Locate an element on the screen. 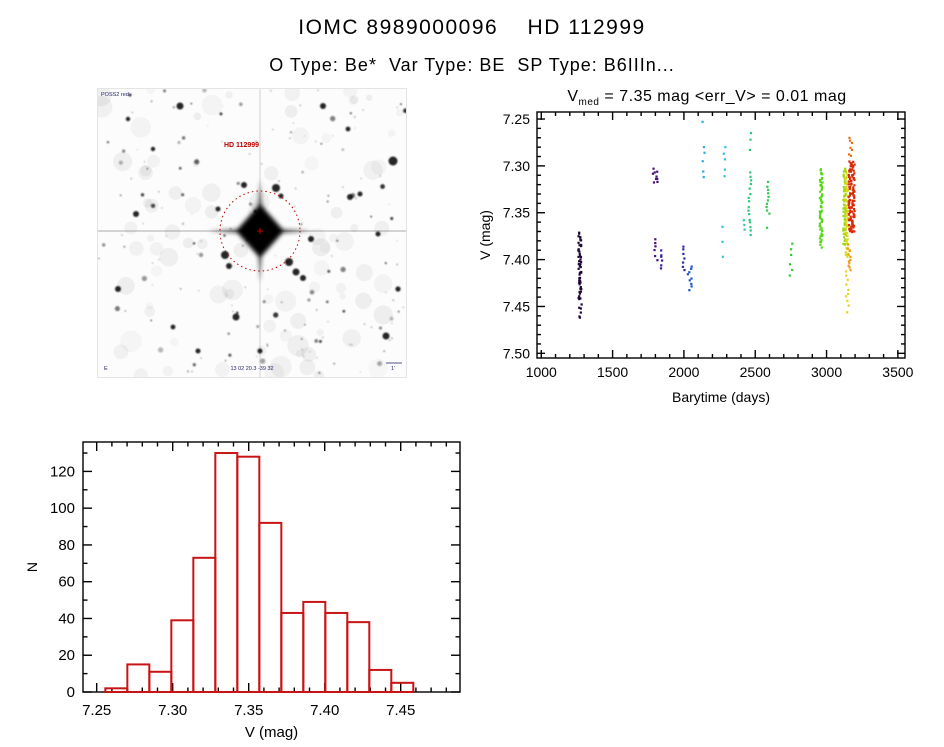 This screenshot has width=944, height=747. scale-label: 1' is located at coordinates (393, 369).